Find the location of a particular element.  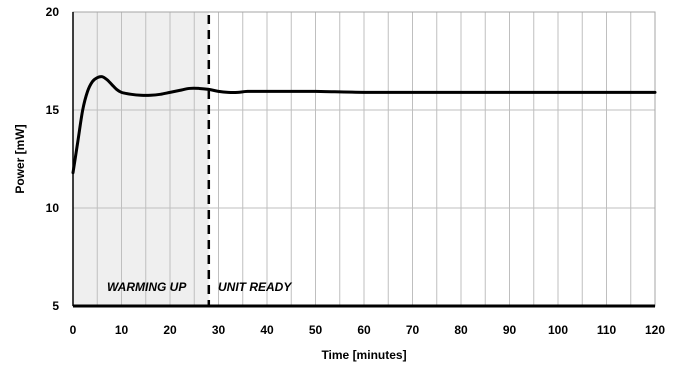

y-tick-label: 10 is located at coordinates (53, 208).